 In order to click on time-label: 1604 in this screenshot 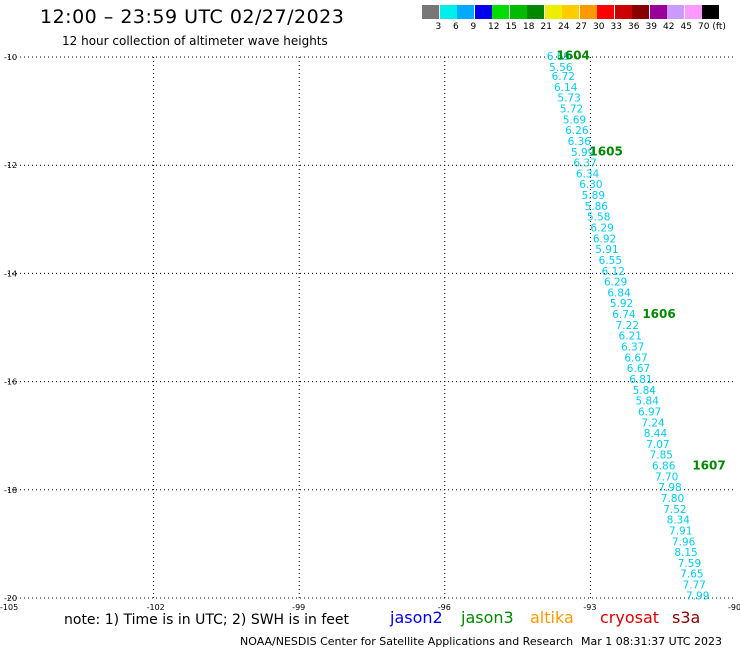, I will do `click(572, 55)`.